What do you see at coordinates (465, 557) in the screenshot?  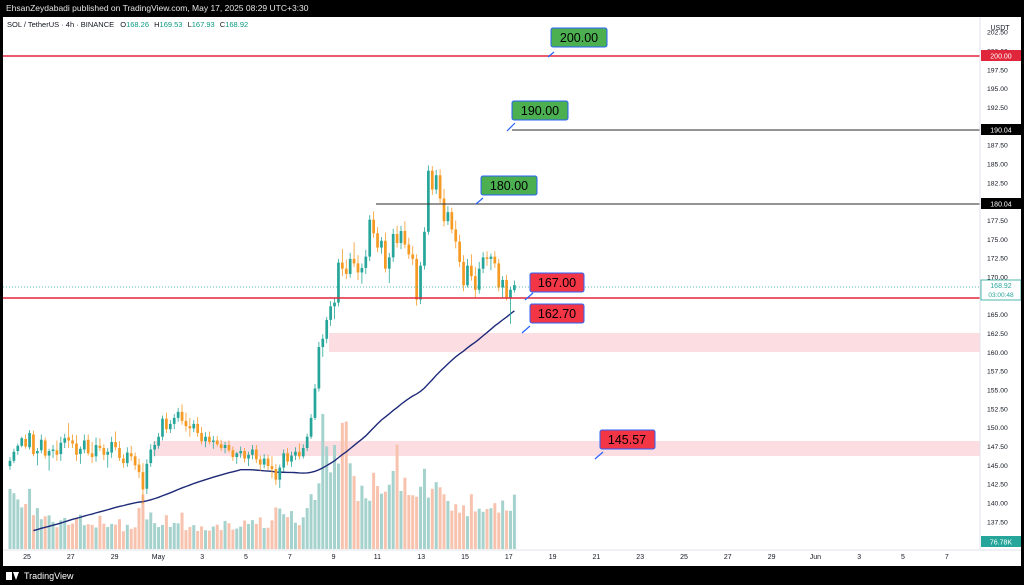 I see `time-tick-label: 15` at bounding box center [465, 557].